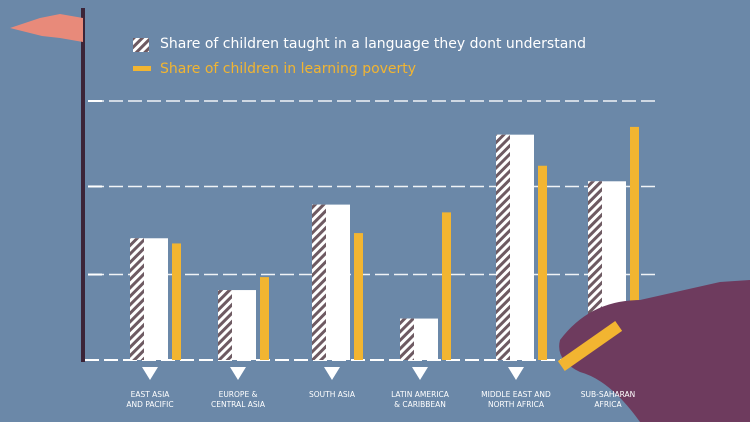 This screenshot has width=750, height=422. What do you see at coordinates (150, 399) in the screenshot?
I see `x-tick-label: EAST ASIA AND PACIFIC` at bounding box center [150, 399].